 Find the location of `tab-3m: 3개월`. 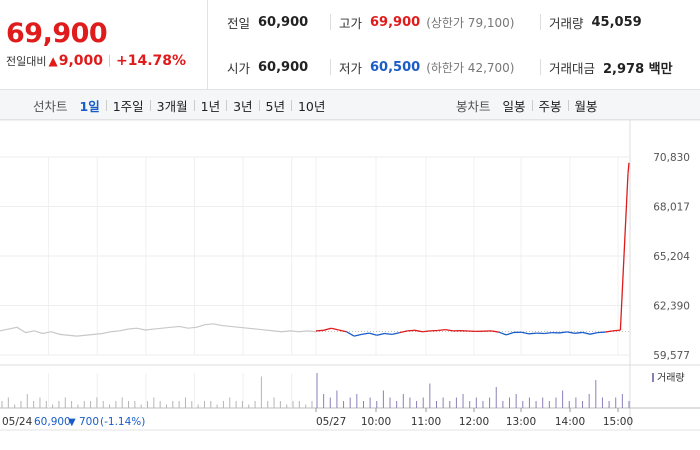

tab-3m: 3개월 is located at coordinates (166, 105).